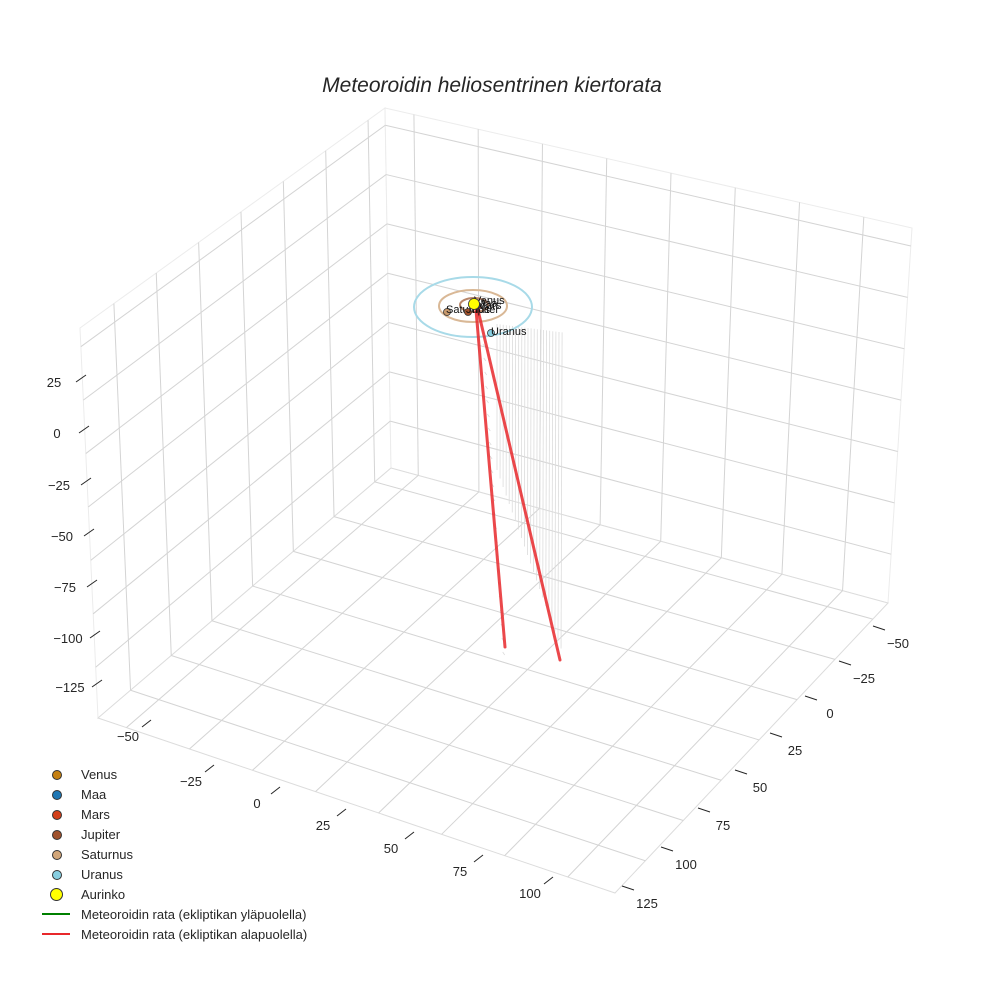 The image size is (984, 984). Describe the element at coordinates (69, 687) in the screenshot. I see `z-axis-tick-label: −125` at that location.